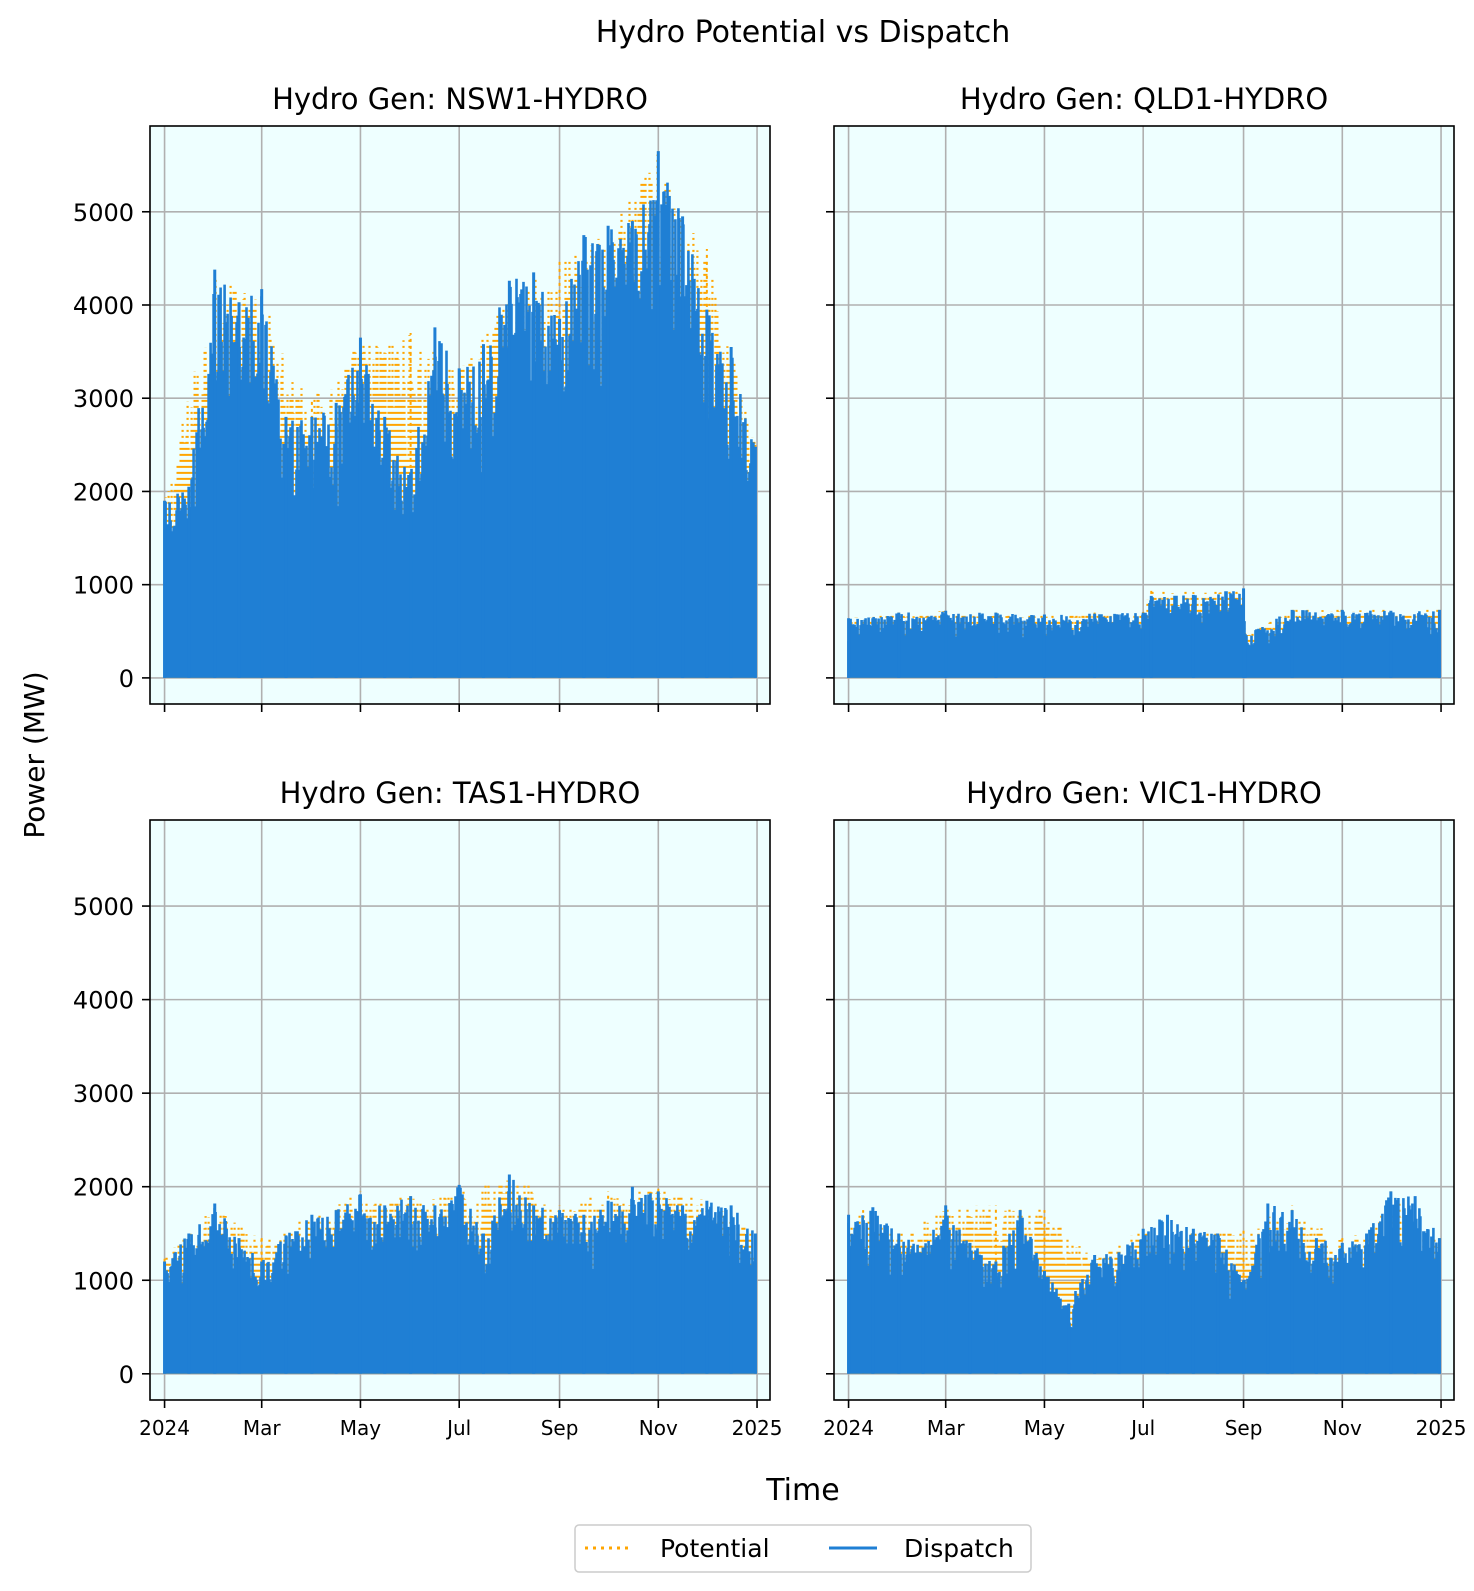  Describe the element at coordinates (460, 793) in the screenshot. I see `panel-title: Hydro Gen: TAS1-HYDRO` at that location.